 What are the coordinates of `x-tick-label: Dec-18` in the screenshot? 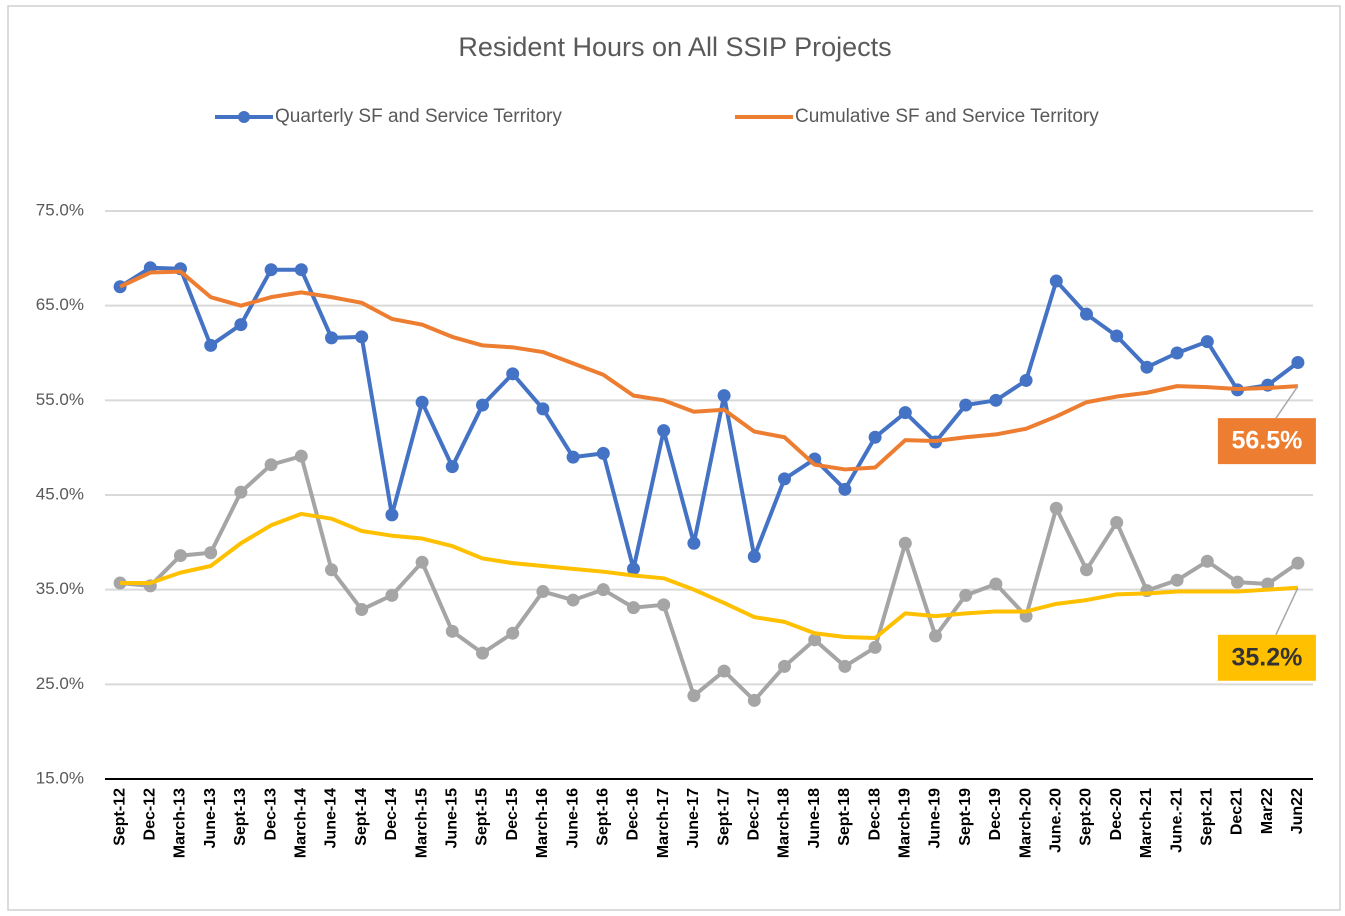 It's located at (874, 814).